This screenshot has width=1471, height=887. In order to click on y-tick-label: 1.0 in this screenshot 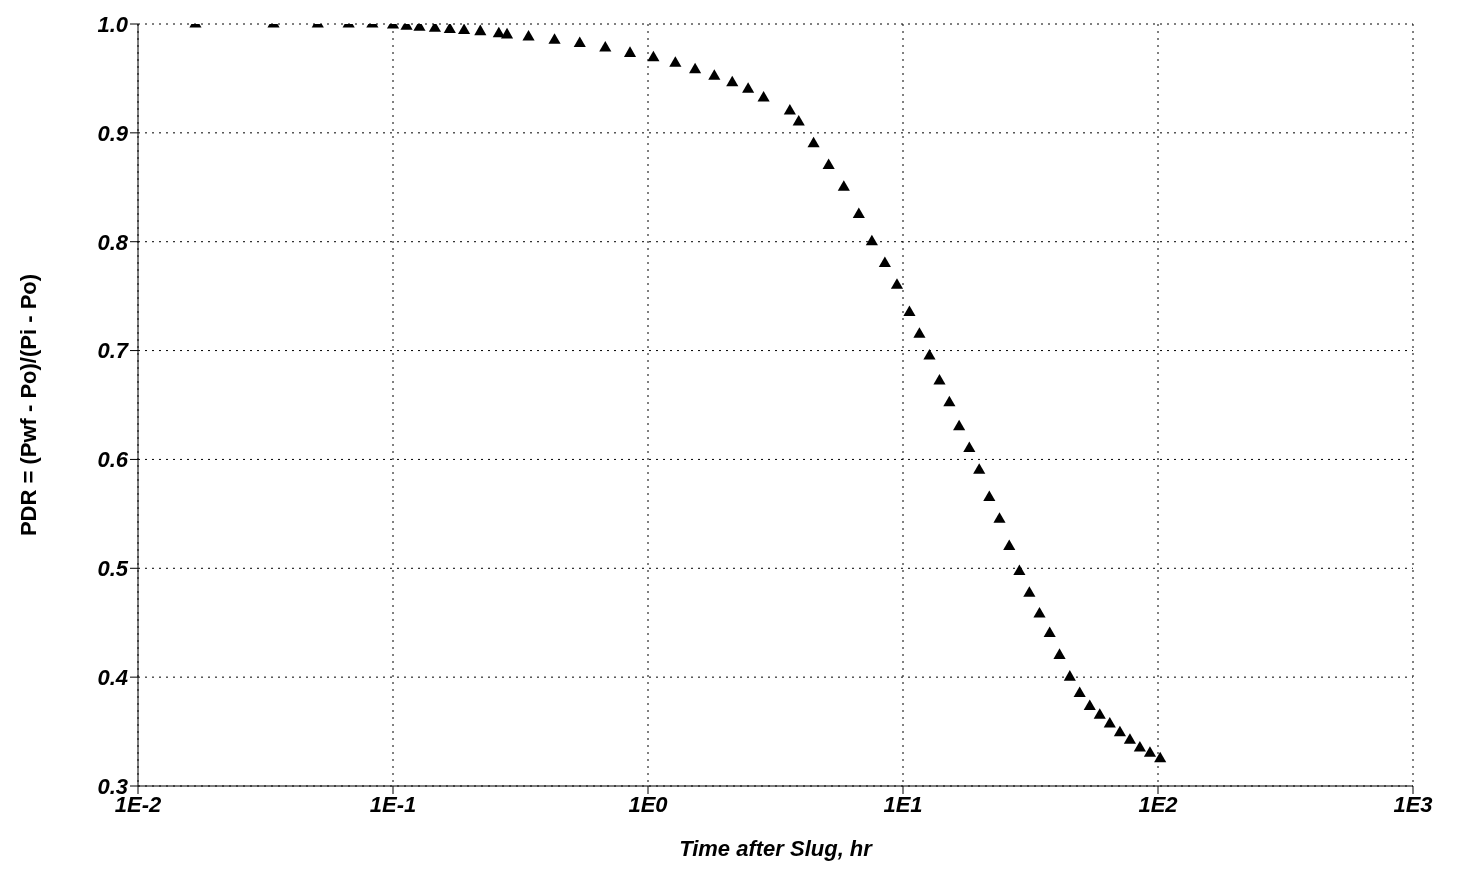, I will do `click(113, 24)`.